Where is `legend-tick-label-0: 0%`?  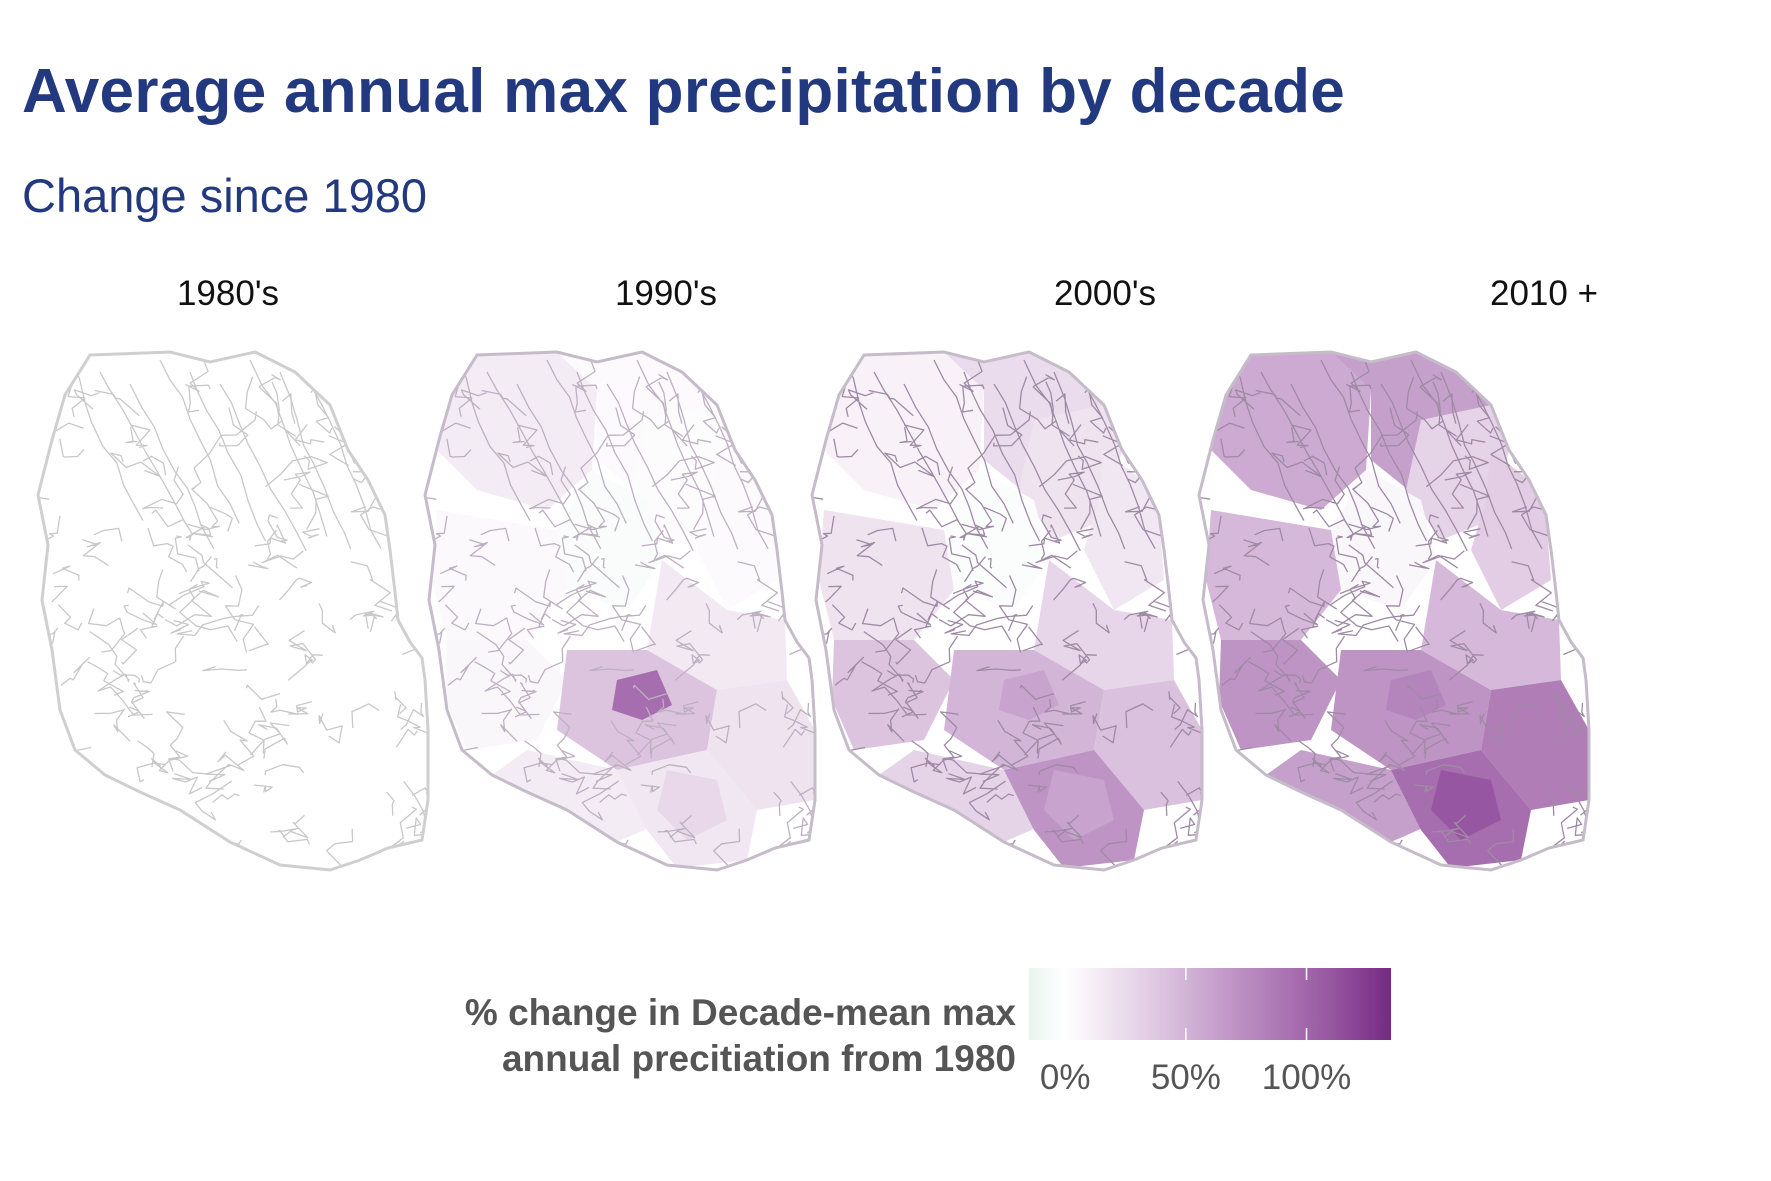
legend-tick-label-0: 0% is located at coordinates (1065, 1077).